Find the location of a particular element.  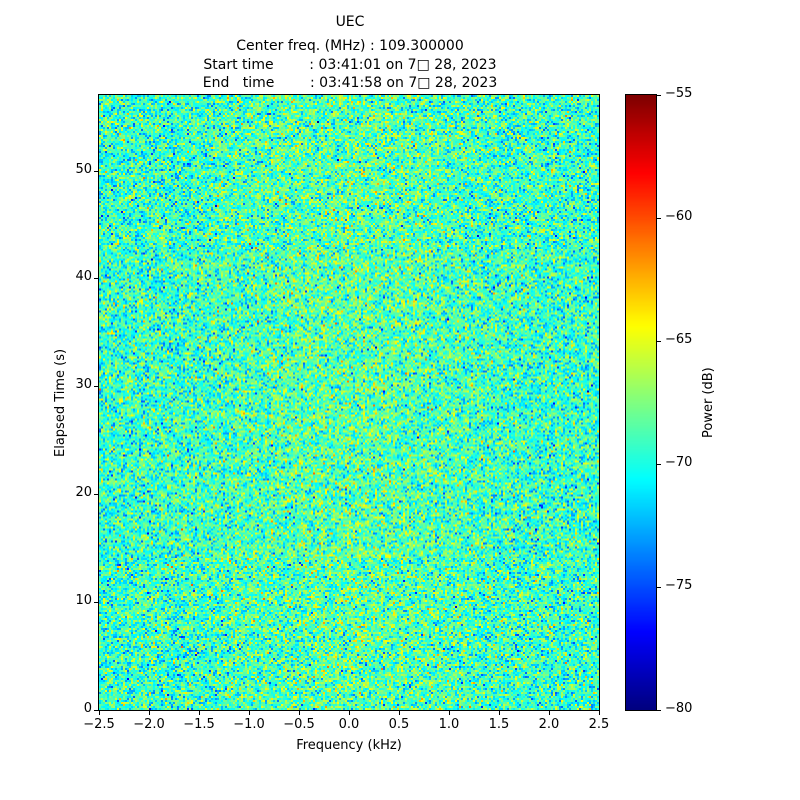

start-time-line: Start time : 03:41:01 on 7□ 28, 2023 is located at coordinates (350, 65).